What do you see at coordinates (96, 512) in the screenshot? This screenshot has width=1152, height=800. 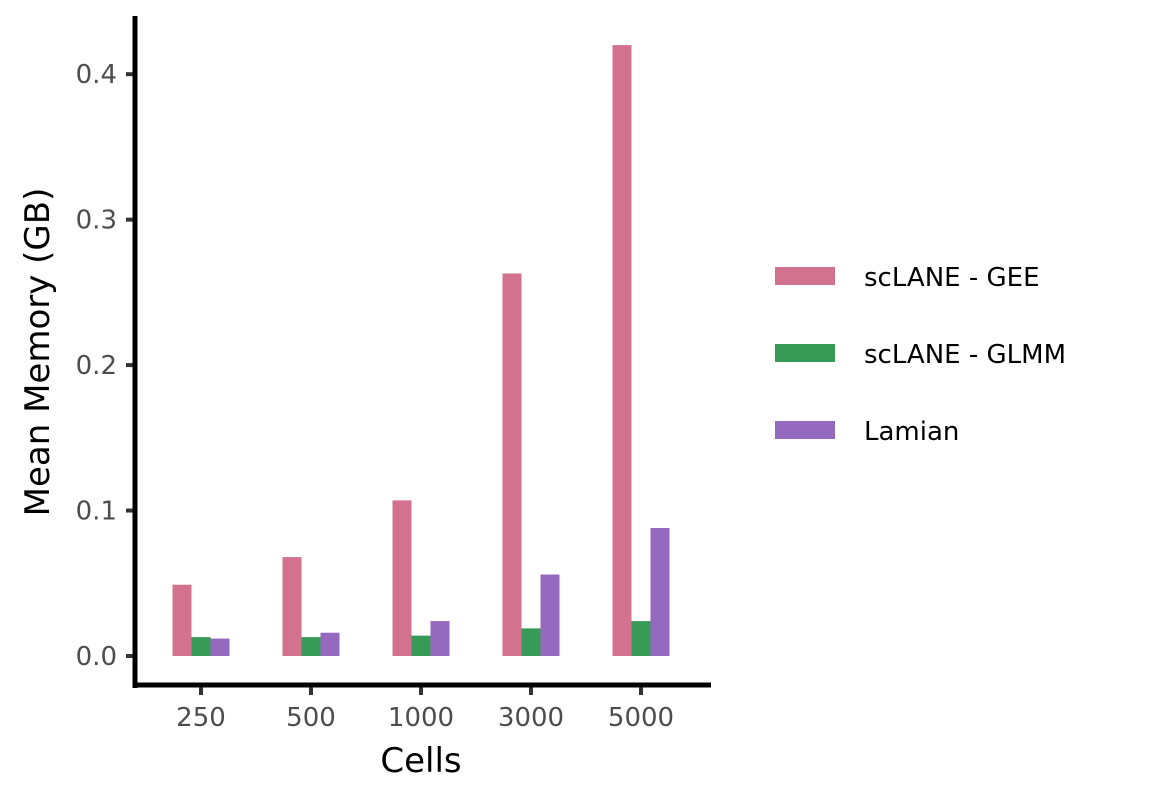 I see `y-tick-label: 0.1` at bounding box center [96, 512].